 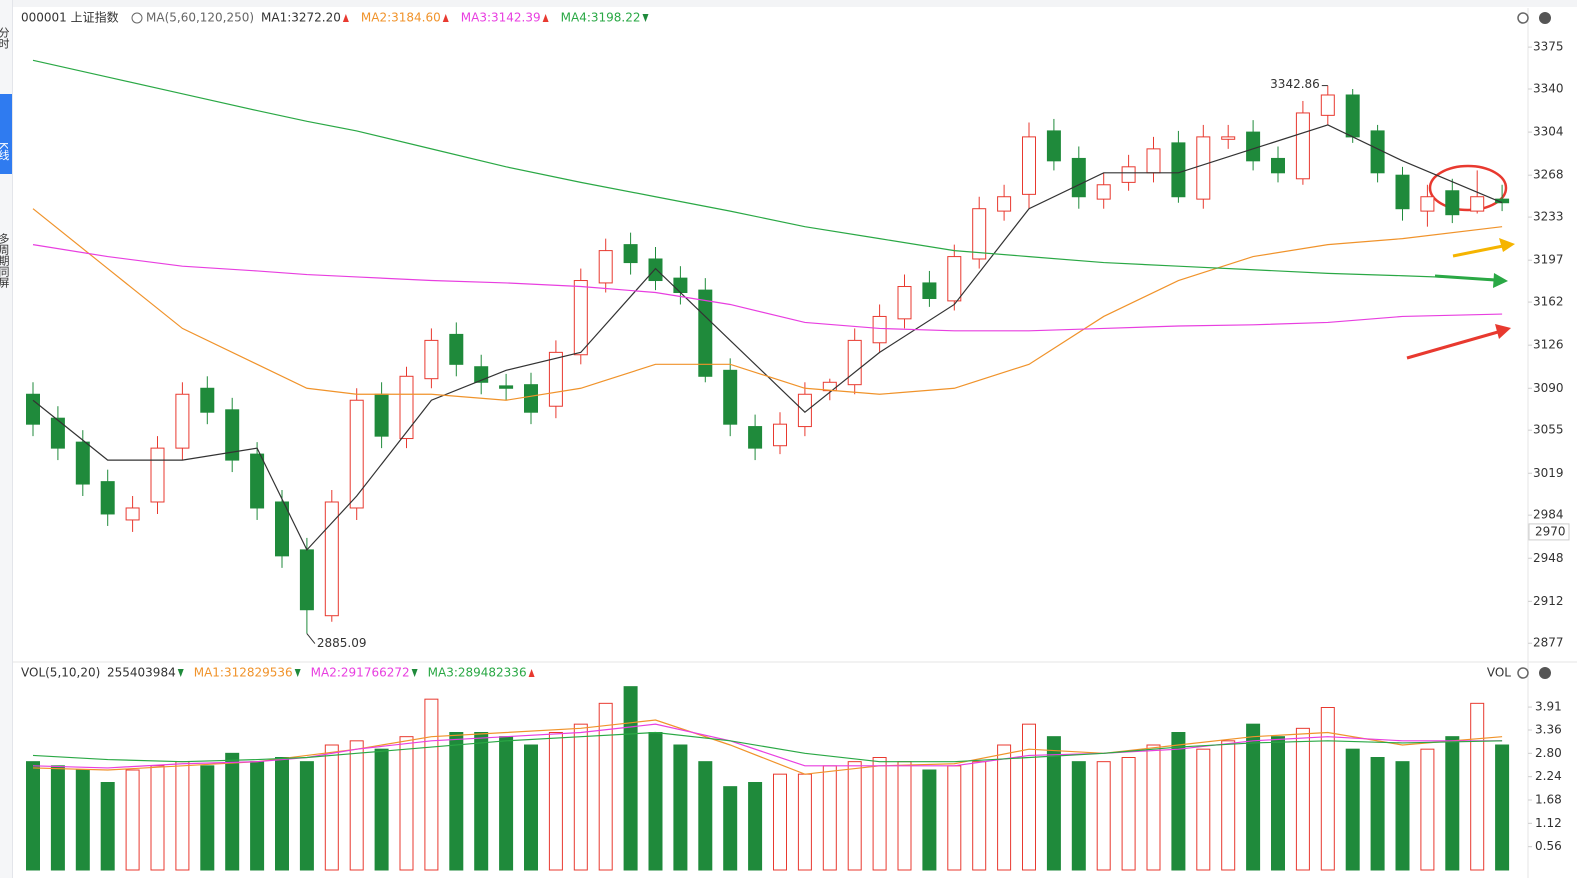 I want to click on trend-up, so click(x=345, y=18).